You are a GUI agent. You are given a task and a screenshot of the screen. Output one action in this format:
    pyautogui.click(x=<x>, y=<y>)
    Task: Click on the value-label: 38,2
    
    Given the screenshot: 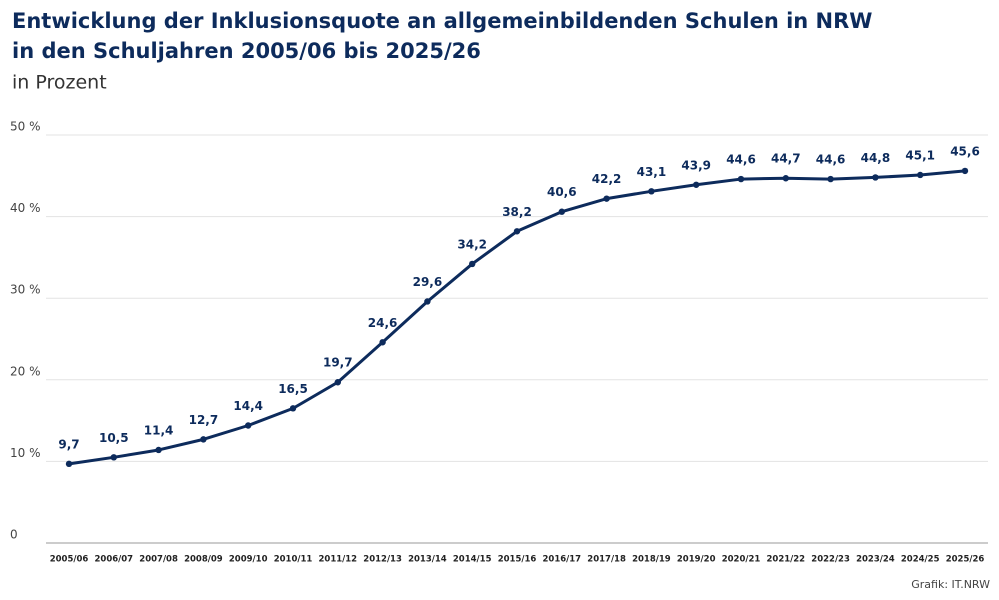 What is the action you would take?
    pyautogui.click(x=517, y=212)
    